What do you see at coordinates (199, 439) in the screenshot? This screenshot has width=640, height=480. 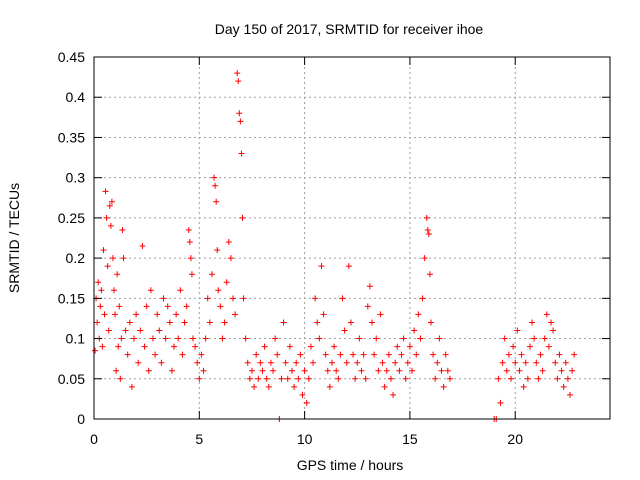 I see `x-tick-label: 5` at bounding box center [199, 439].